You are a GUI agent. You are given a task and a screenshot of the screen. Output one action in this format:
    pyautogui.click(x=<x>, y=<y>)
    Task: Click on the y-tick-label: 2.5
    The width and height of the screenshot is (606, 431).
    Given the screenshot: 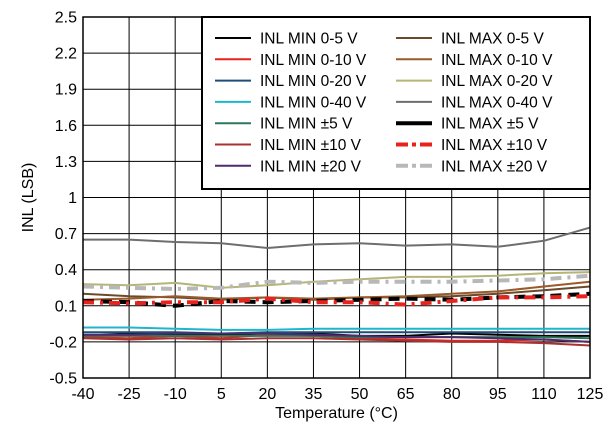 What is the action you would take?
    pyautogui.click(x=66, y=18)
    